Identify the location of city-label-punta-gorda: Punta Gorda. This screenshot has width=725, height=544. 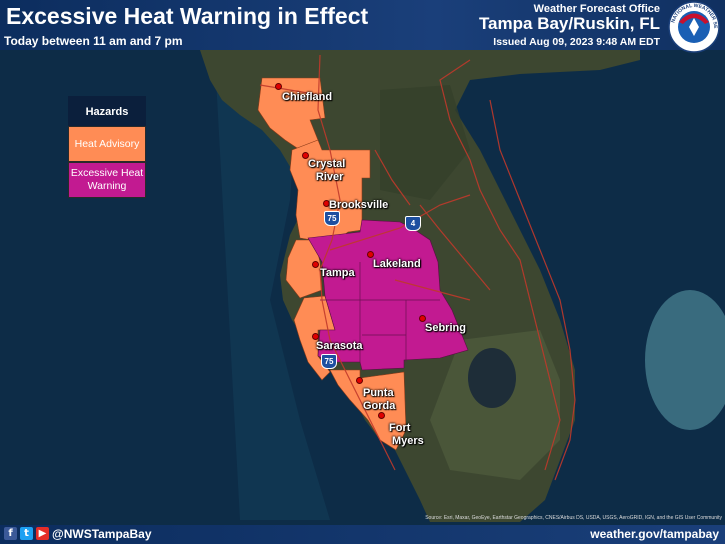
(379, 400).